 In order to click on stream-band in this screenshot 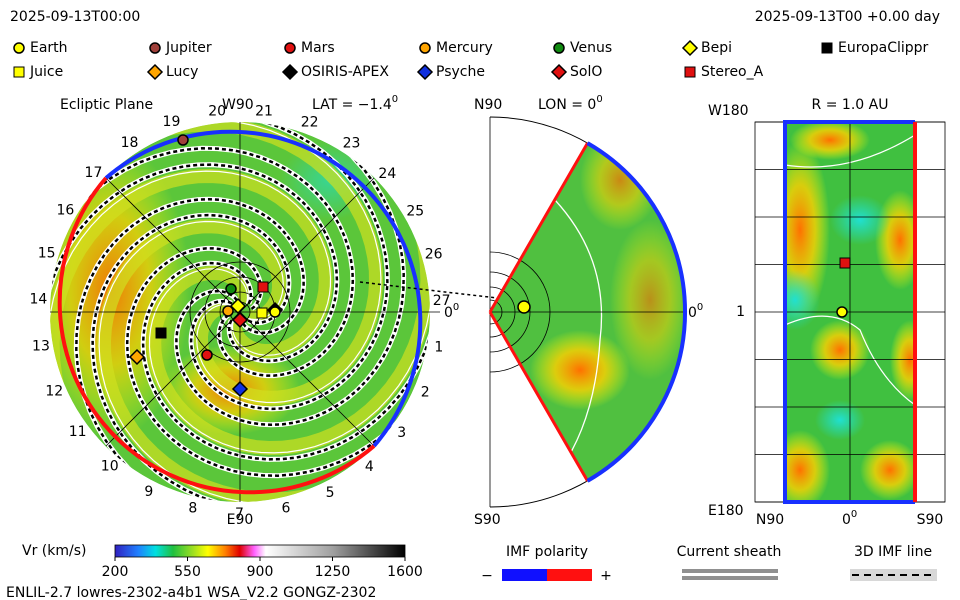, I will do `click(288, 341)`.